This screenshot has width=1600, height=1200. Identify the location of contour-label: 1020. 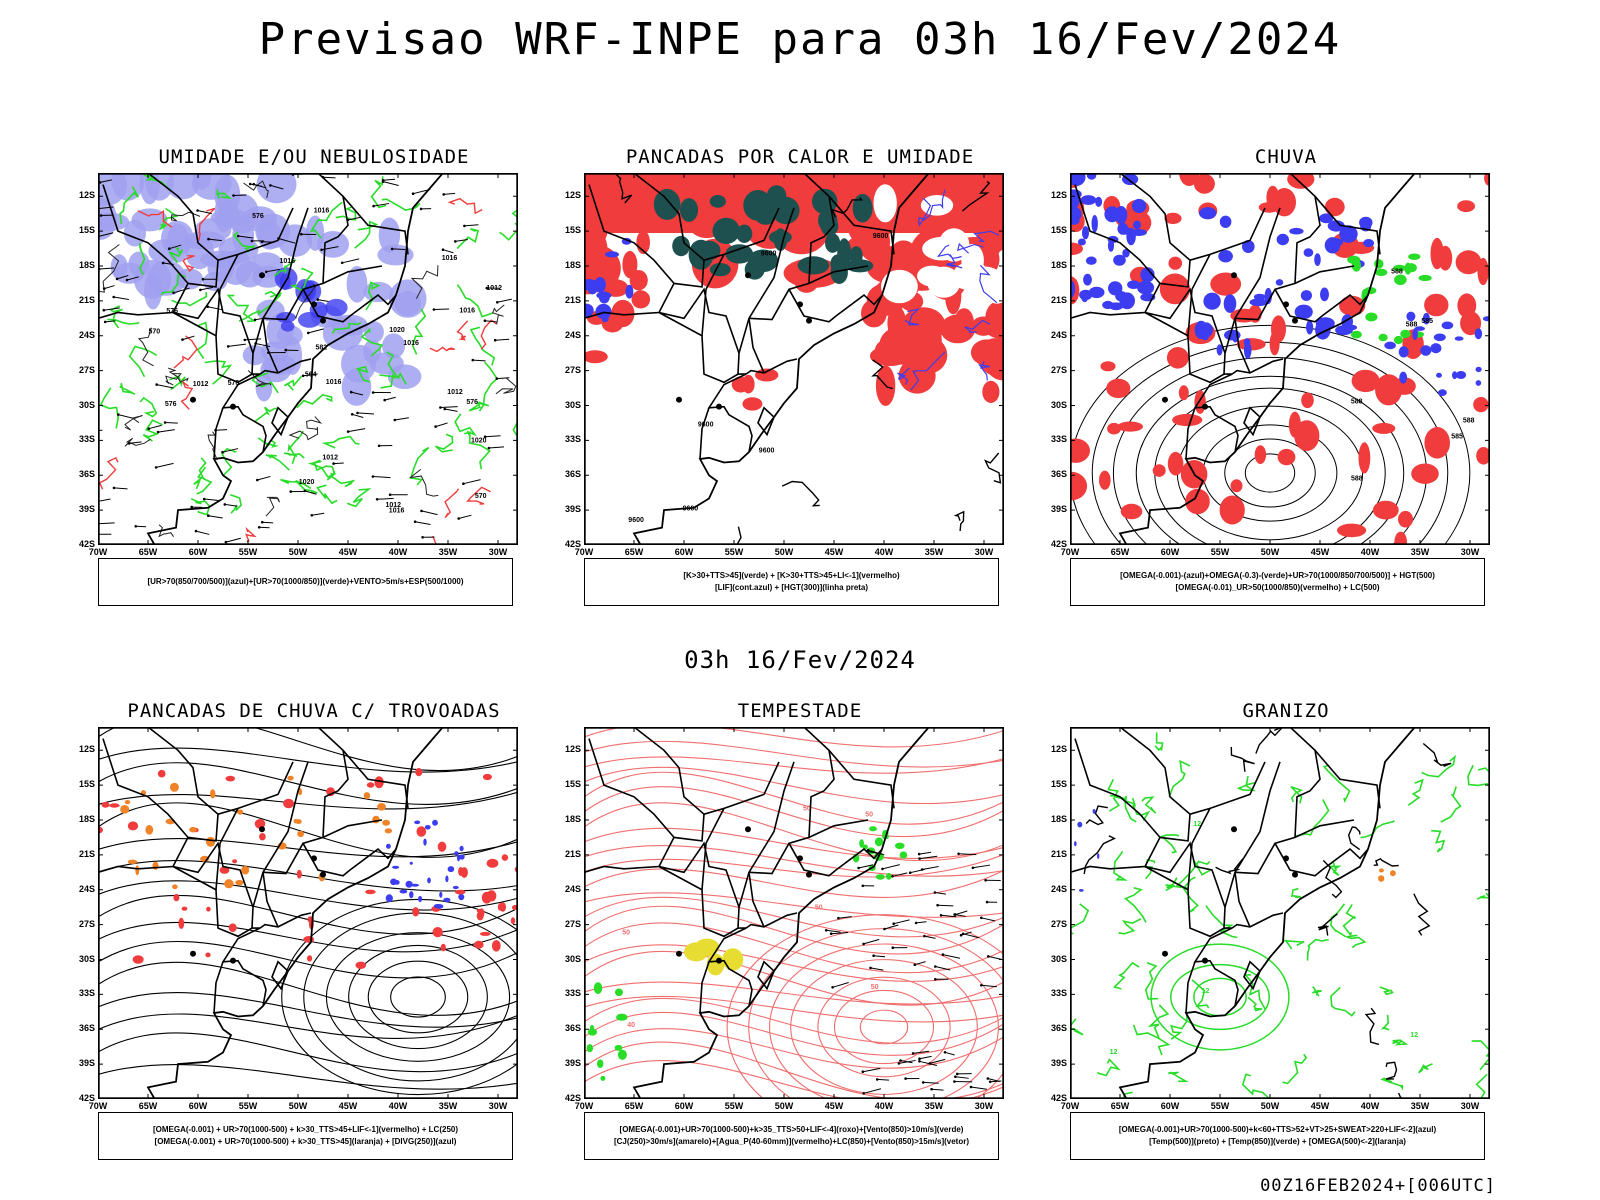
(397, 330).